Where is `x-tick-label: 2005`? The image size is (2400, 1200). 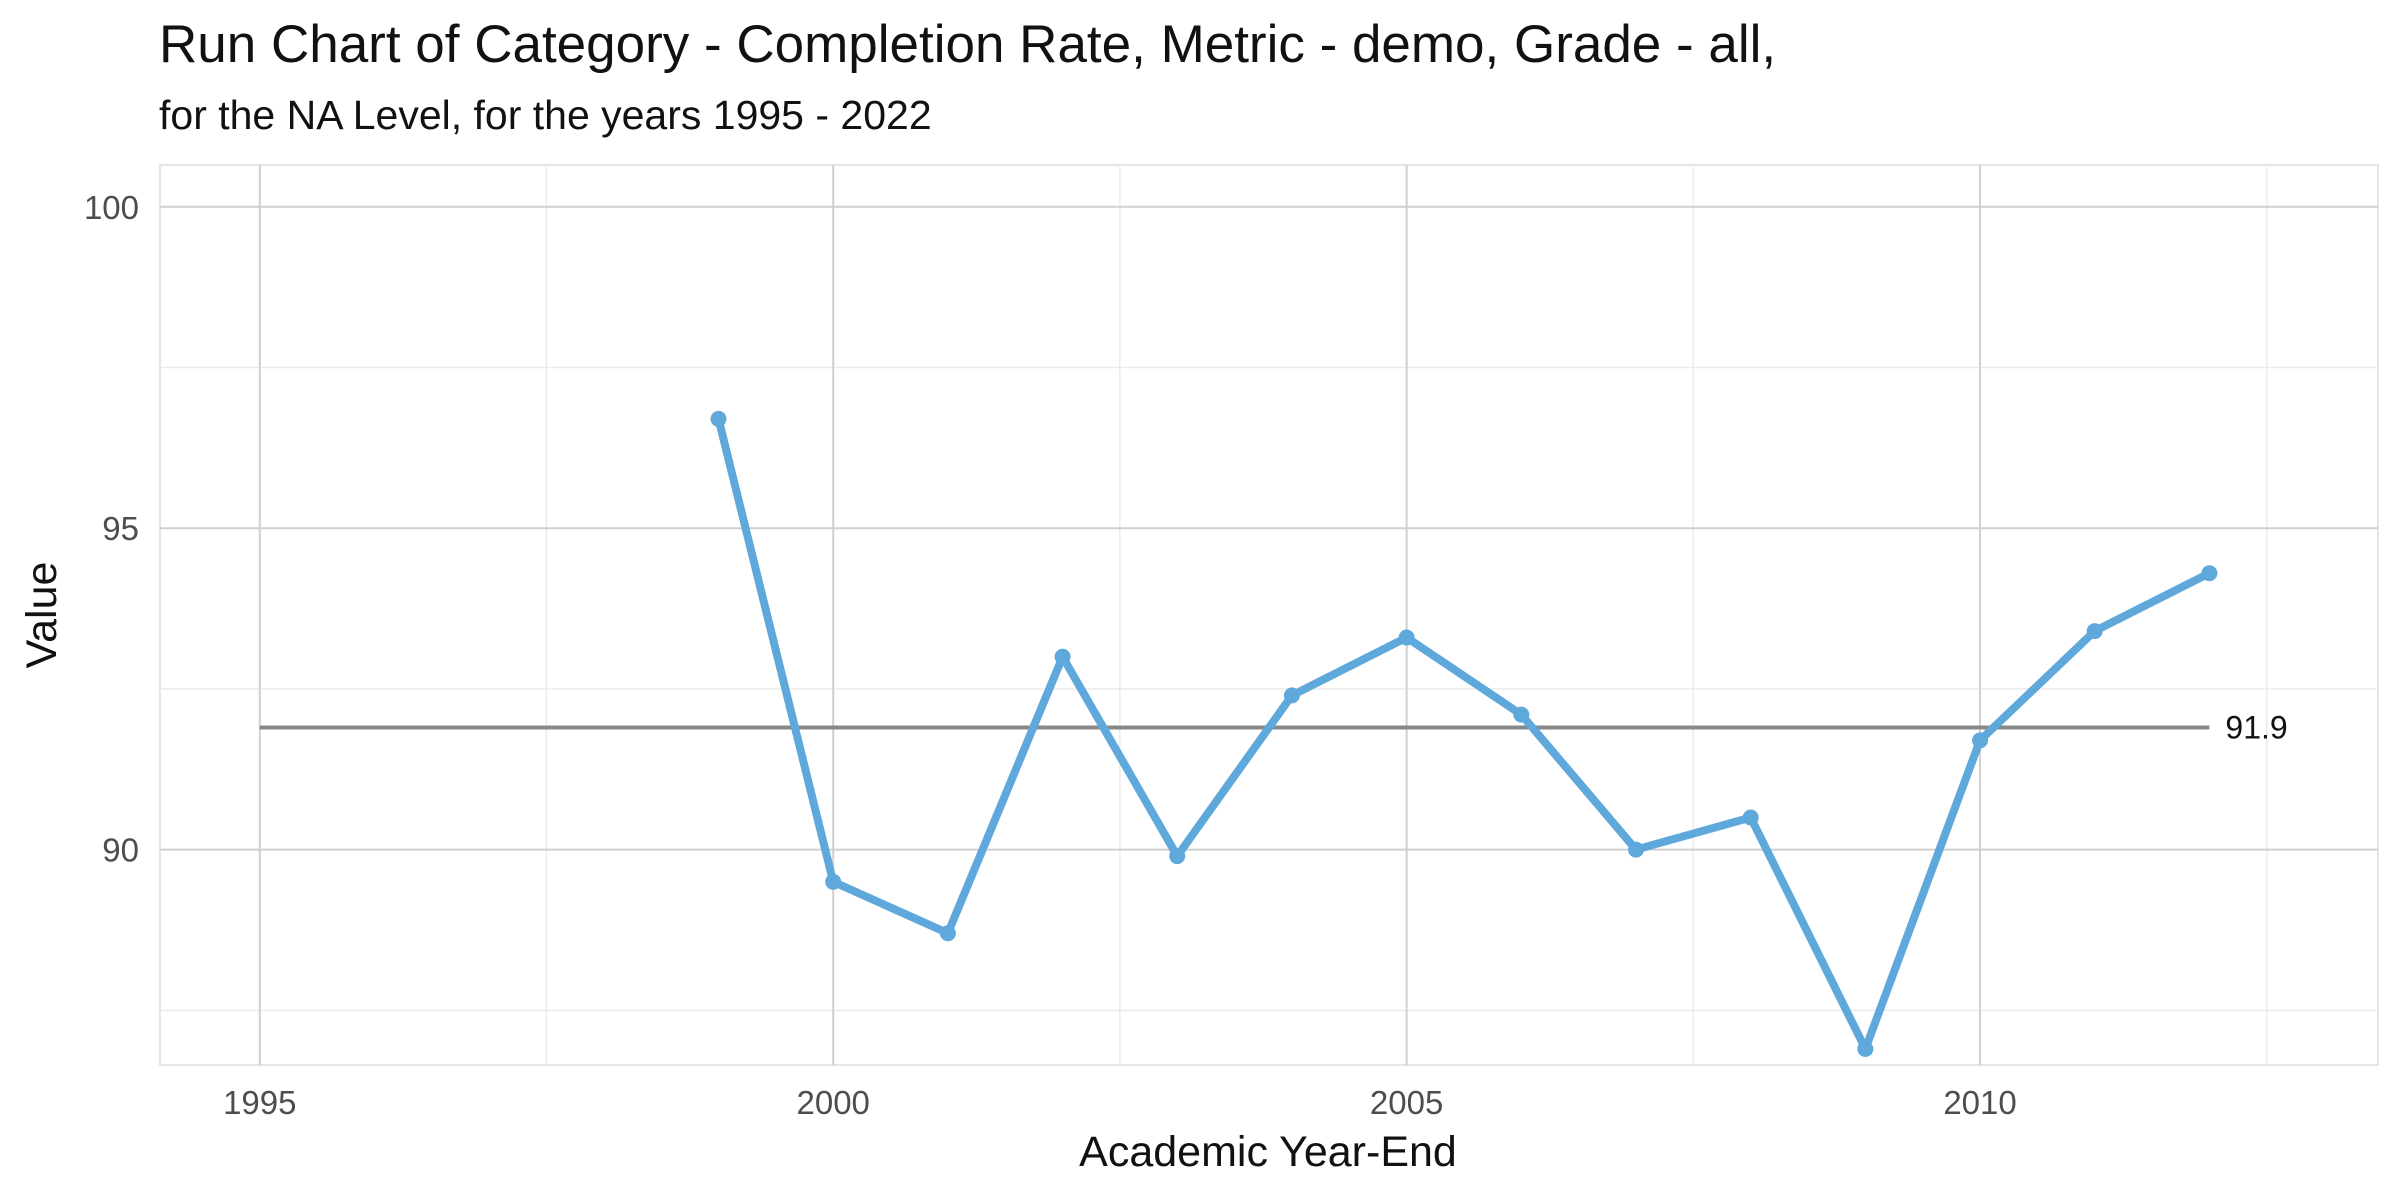
x-tick-label: 2005 is located at coordinates (1406, 1102).